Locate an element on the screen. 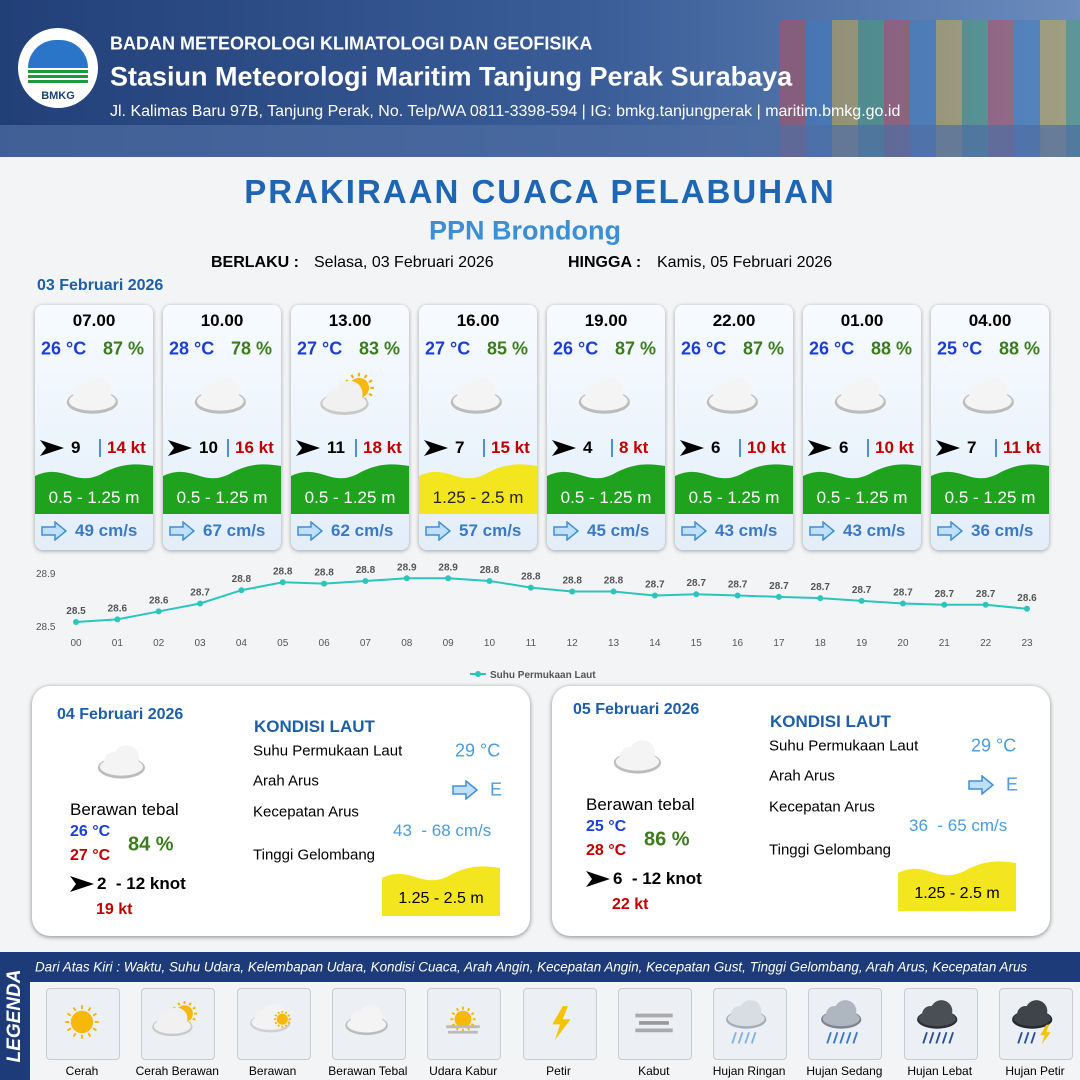 The height and width of the screenshot is (1080, 1080). x-tick-label: 17 is located at coordinates (779, 643).